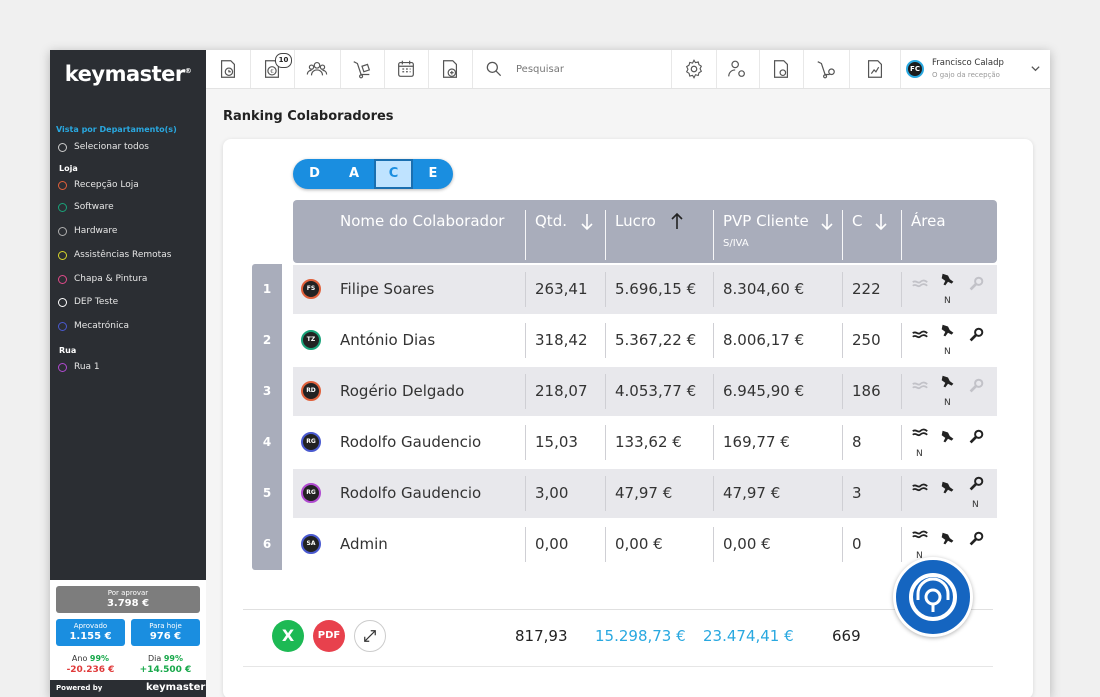 The height and width of the screenshot is (697, 1100). I want to click on rank-number: 5, so click(267, 493).